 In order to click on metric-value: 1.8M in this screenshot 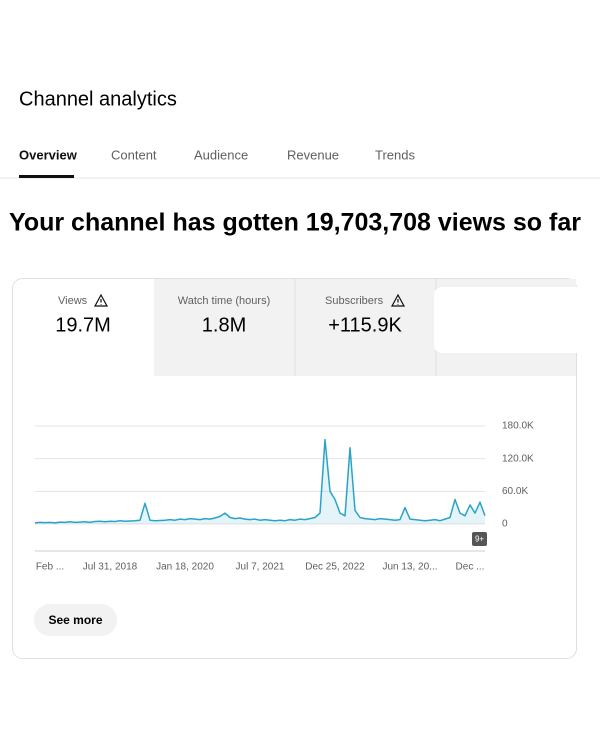, I will do `click(224, 325)`.